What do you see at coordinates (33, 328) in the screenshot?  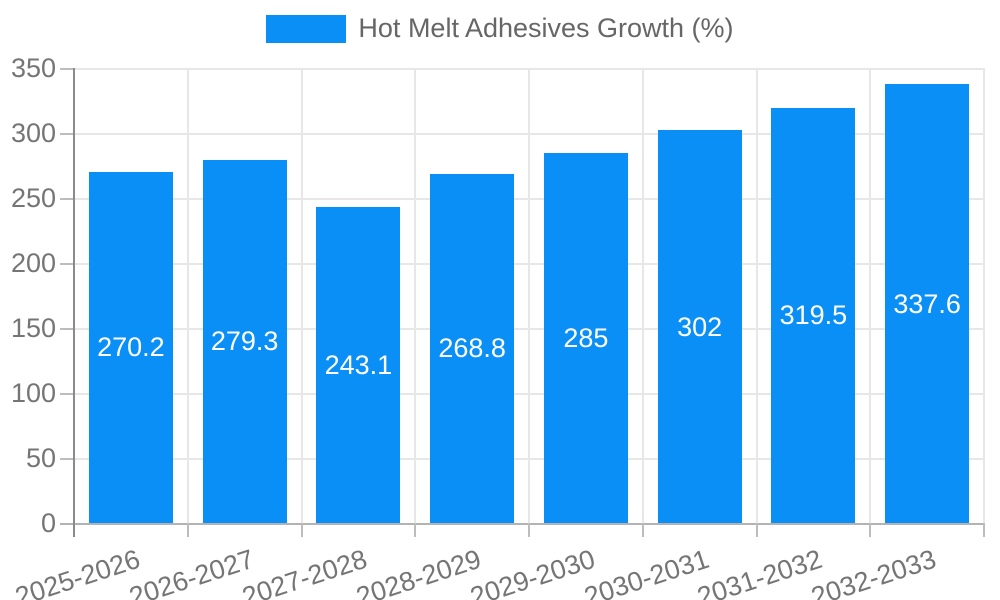 I see `y-tick-label: 150` at bounding box center [33, 328].